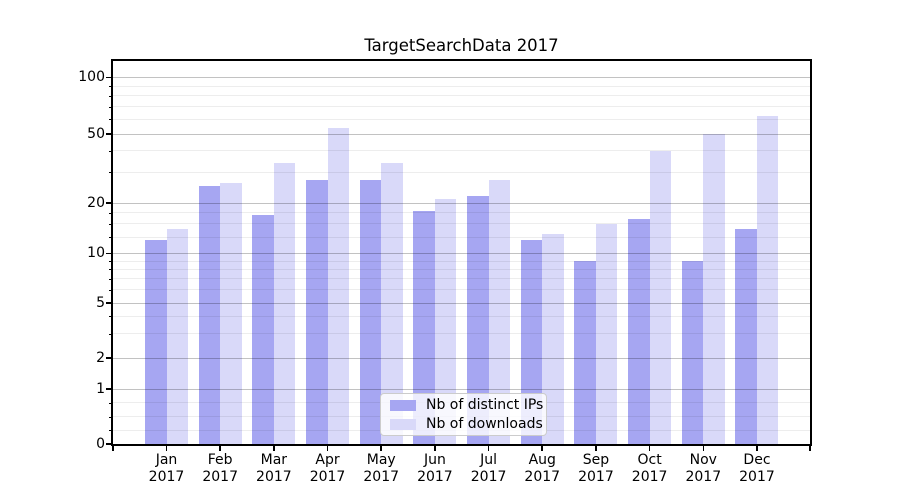  Describe the element at coordinates (703, 468) in the screenshot. I see `x-tick-label-nov: Nov 2017` at that location.